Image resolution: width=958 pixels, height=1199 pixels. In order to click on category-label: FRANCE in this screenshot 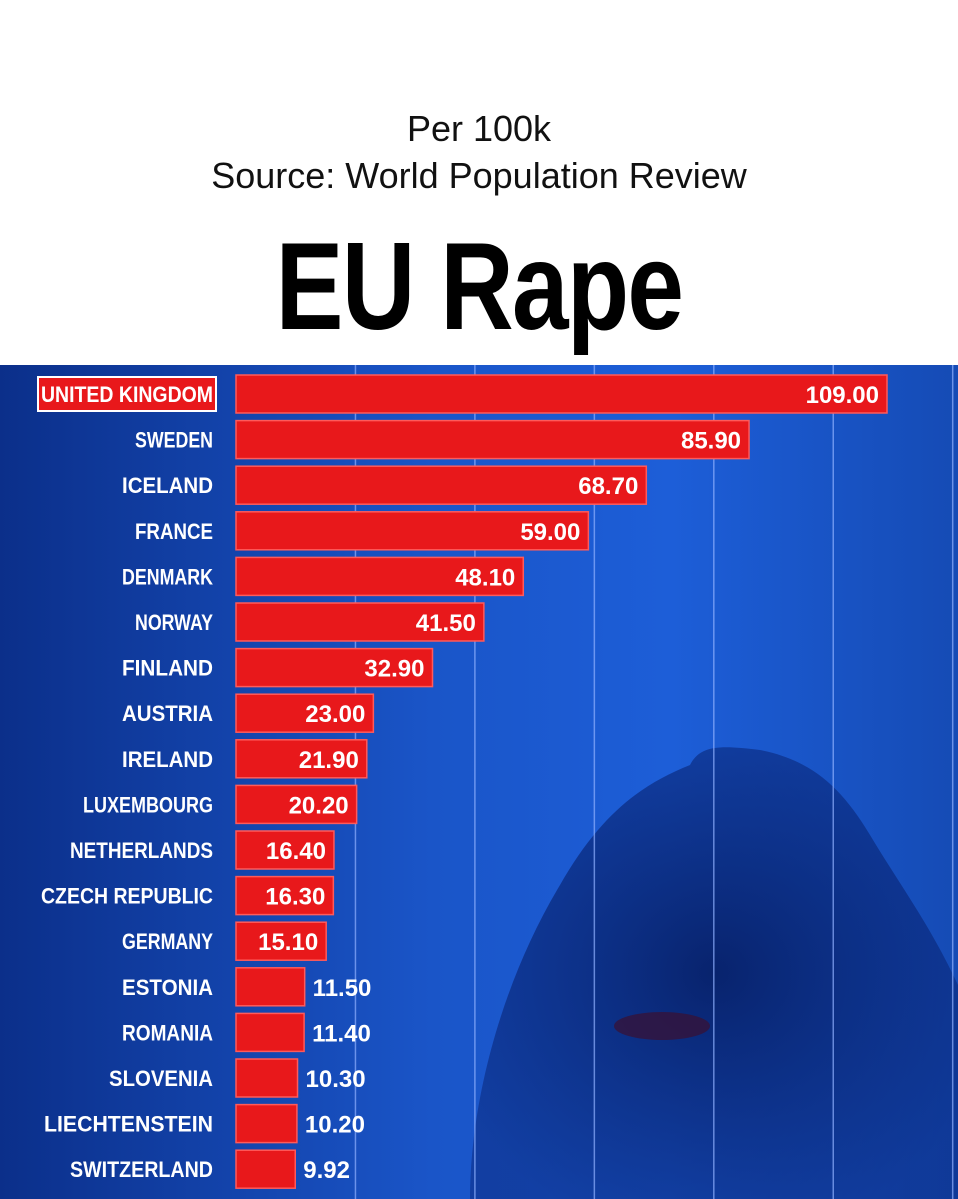, I will do `click(174, 531)`.